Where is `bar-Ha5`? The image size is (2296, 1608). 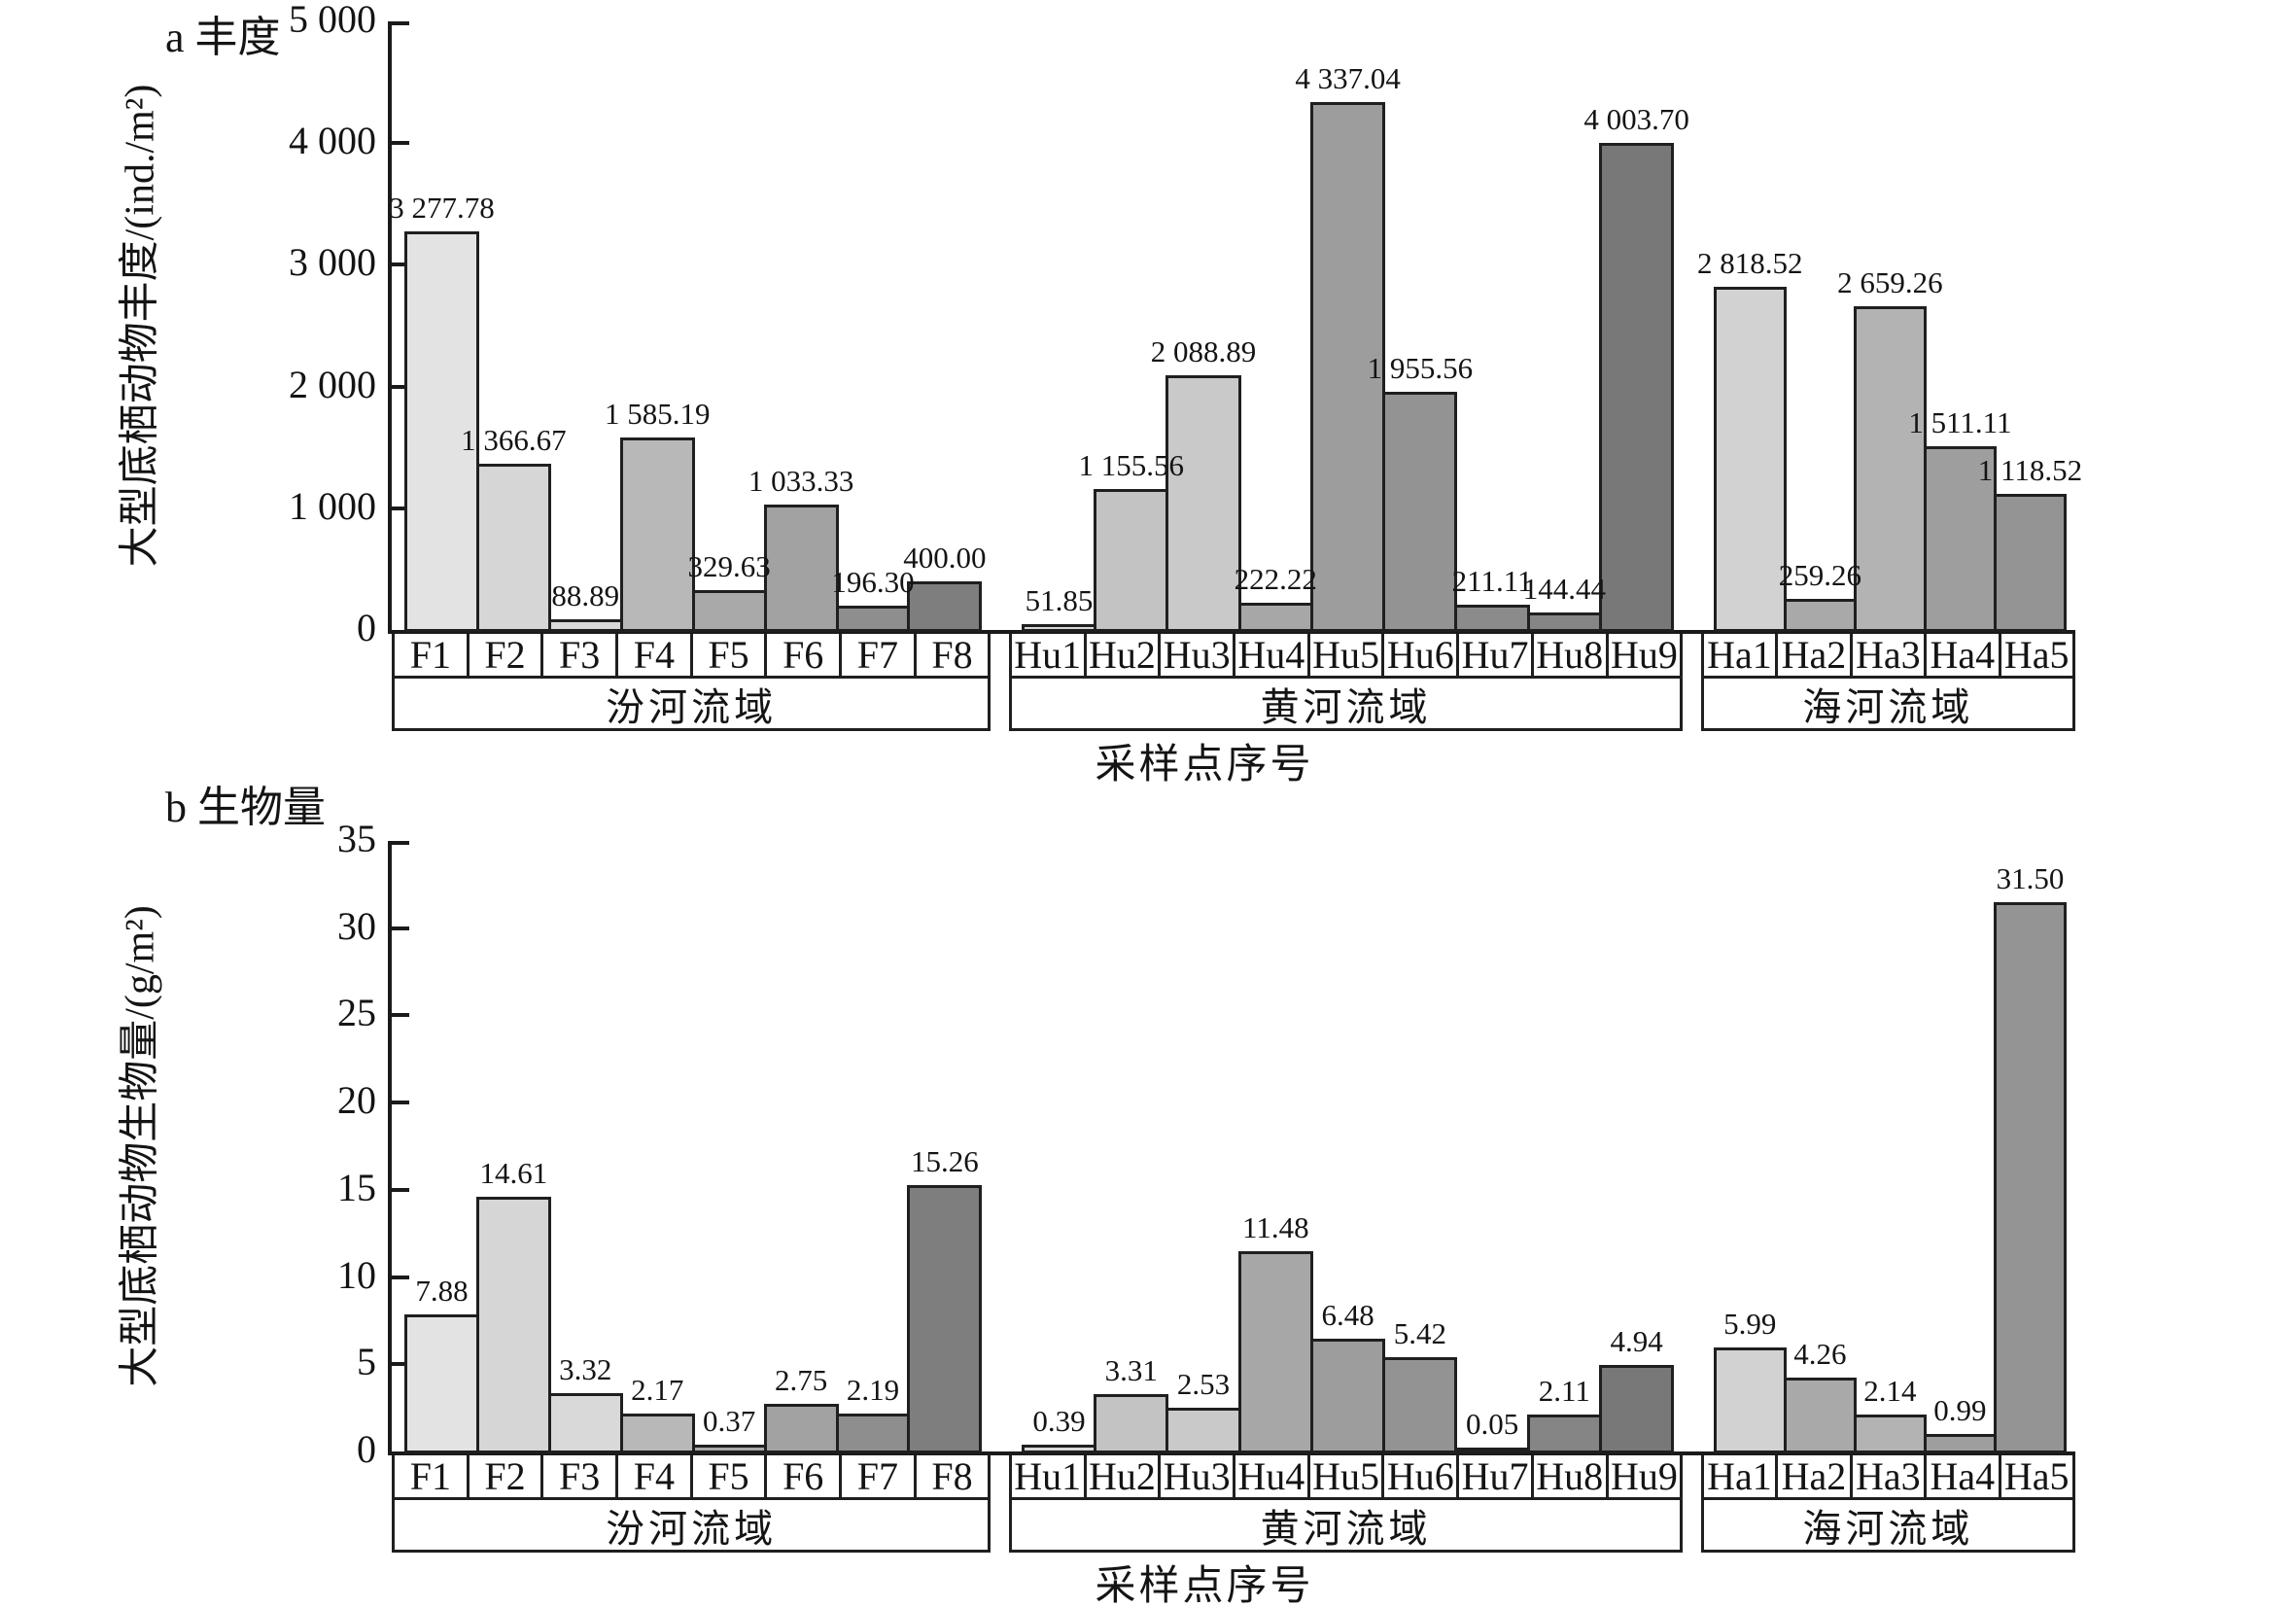
bar-Ha5 is located at coordinates (2030, 1177).